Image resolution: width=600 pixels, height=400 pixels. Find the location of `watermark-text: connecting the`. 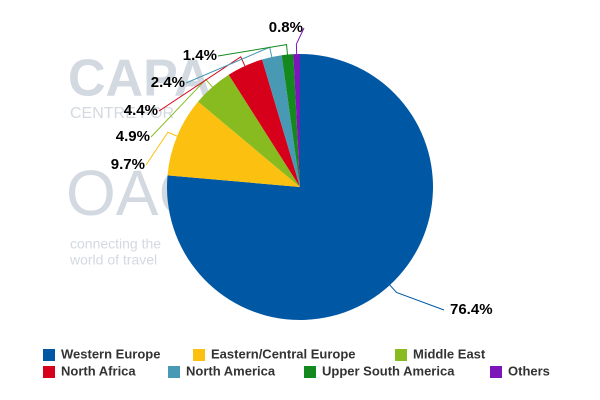

watermark-text: connecting the is located at coordinates (115, 244).